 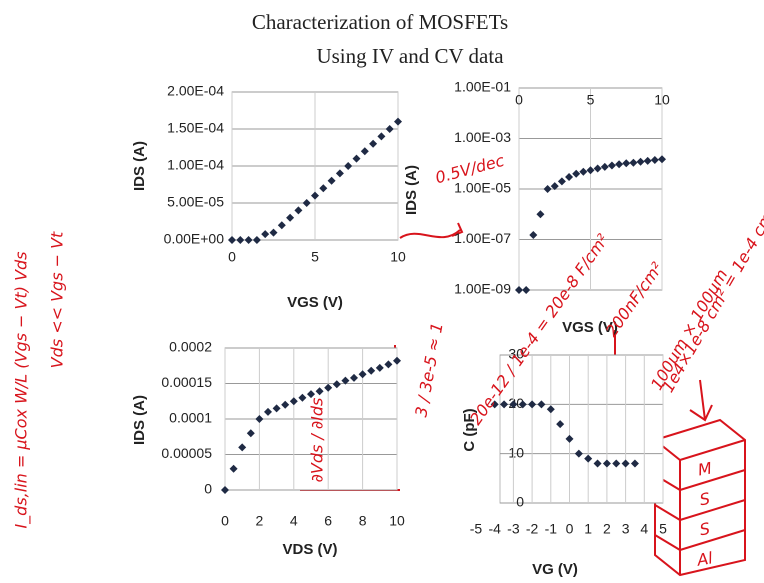 What do you see at coordinates (195, 165) in the screenshot?
I see `y-tick-label: 1.00E-04` at bounding box center [195, 165].